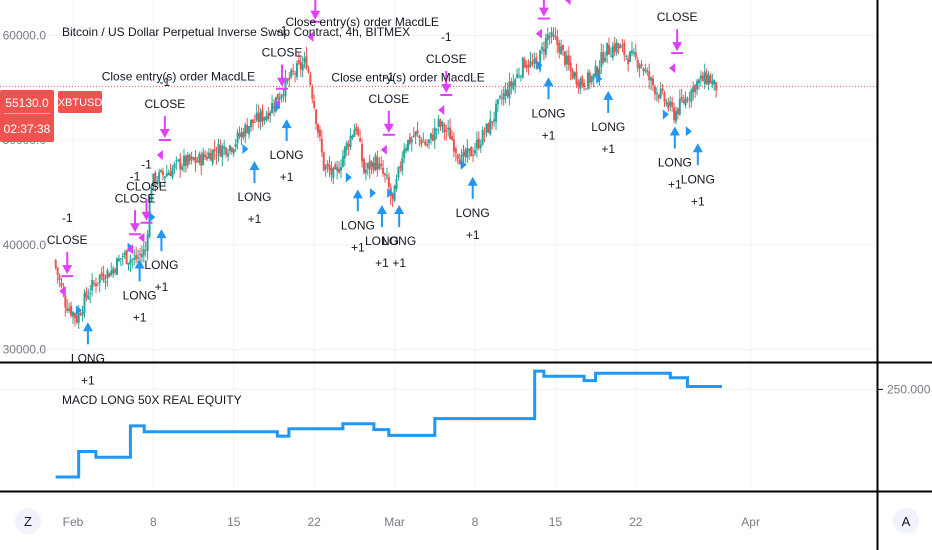 This screenshot has width=932, height=550. Describe the element at coordinates (27, 103) in the screenshot. I see `price-tag-price: 55130.0` at that location.